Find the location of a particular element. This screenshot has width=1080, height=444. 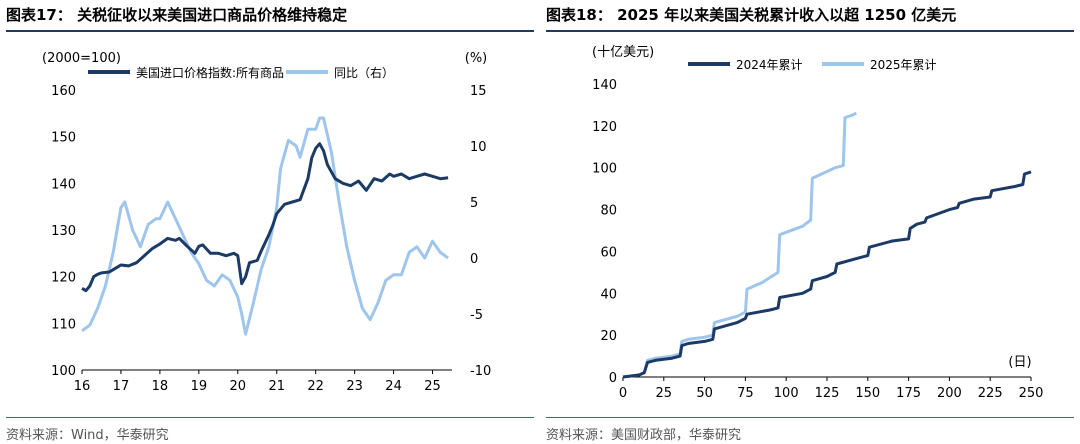

y-tick-label: 150 is located at coordinates (63, 138).